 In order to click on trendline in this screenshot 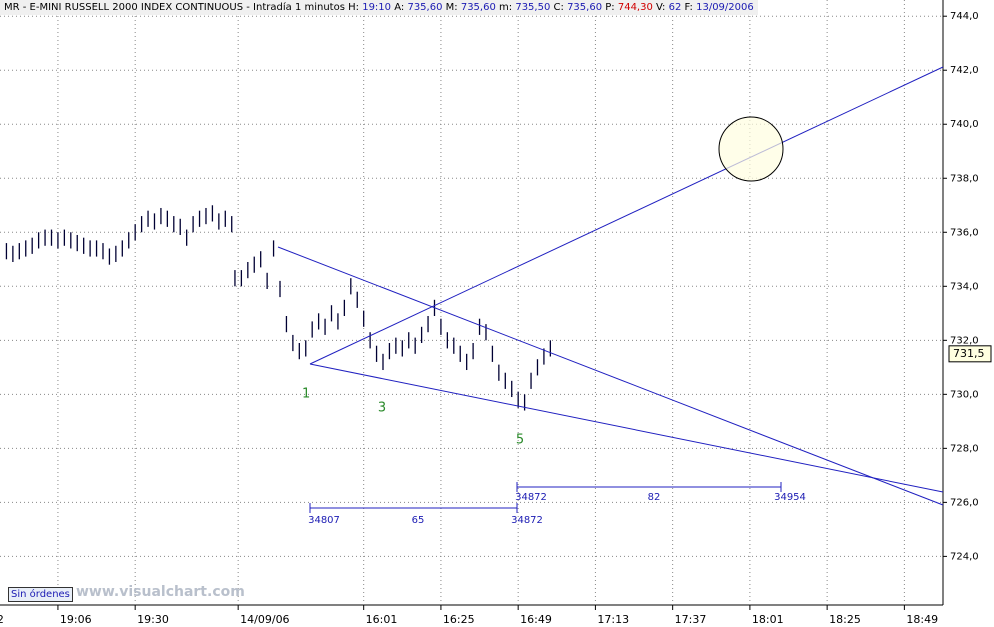, I will do `click(626, 428)`.